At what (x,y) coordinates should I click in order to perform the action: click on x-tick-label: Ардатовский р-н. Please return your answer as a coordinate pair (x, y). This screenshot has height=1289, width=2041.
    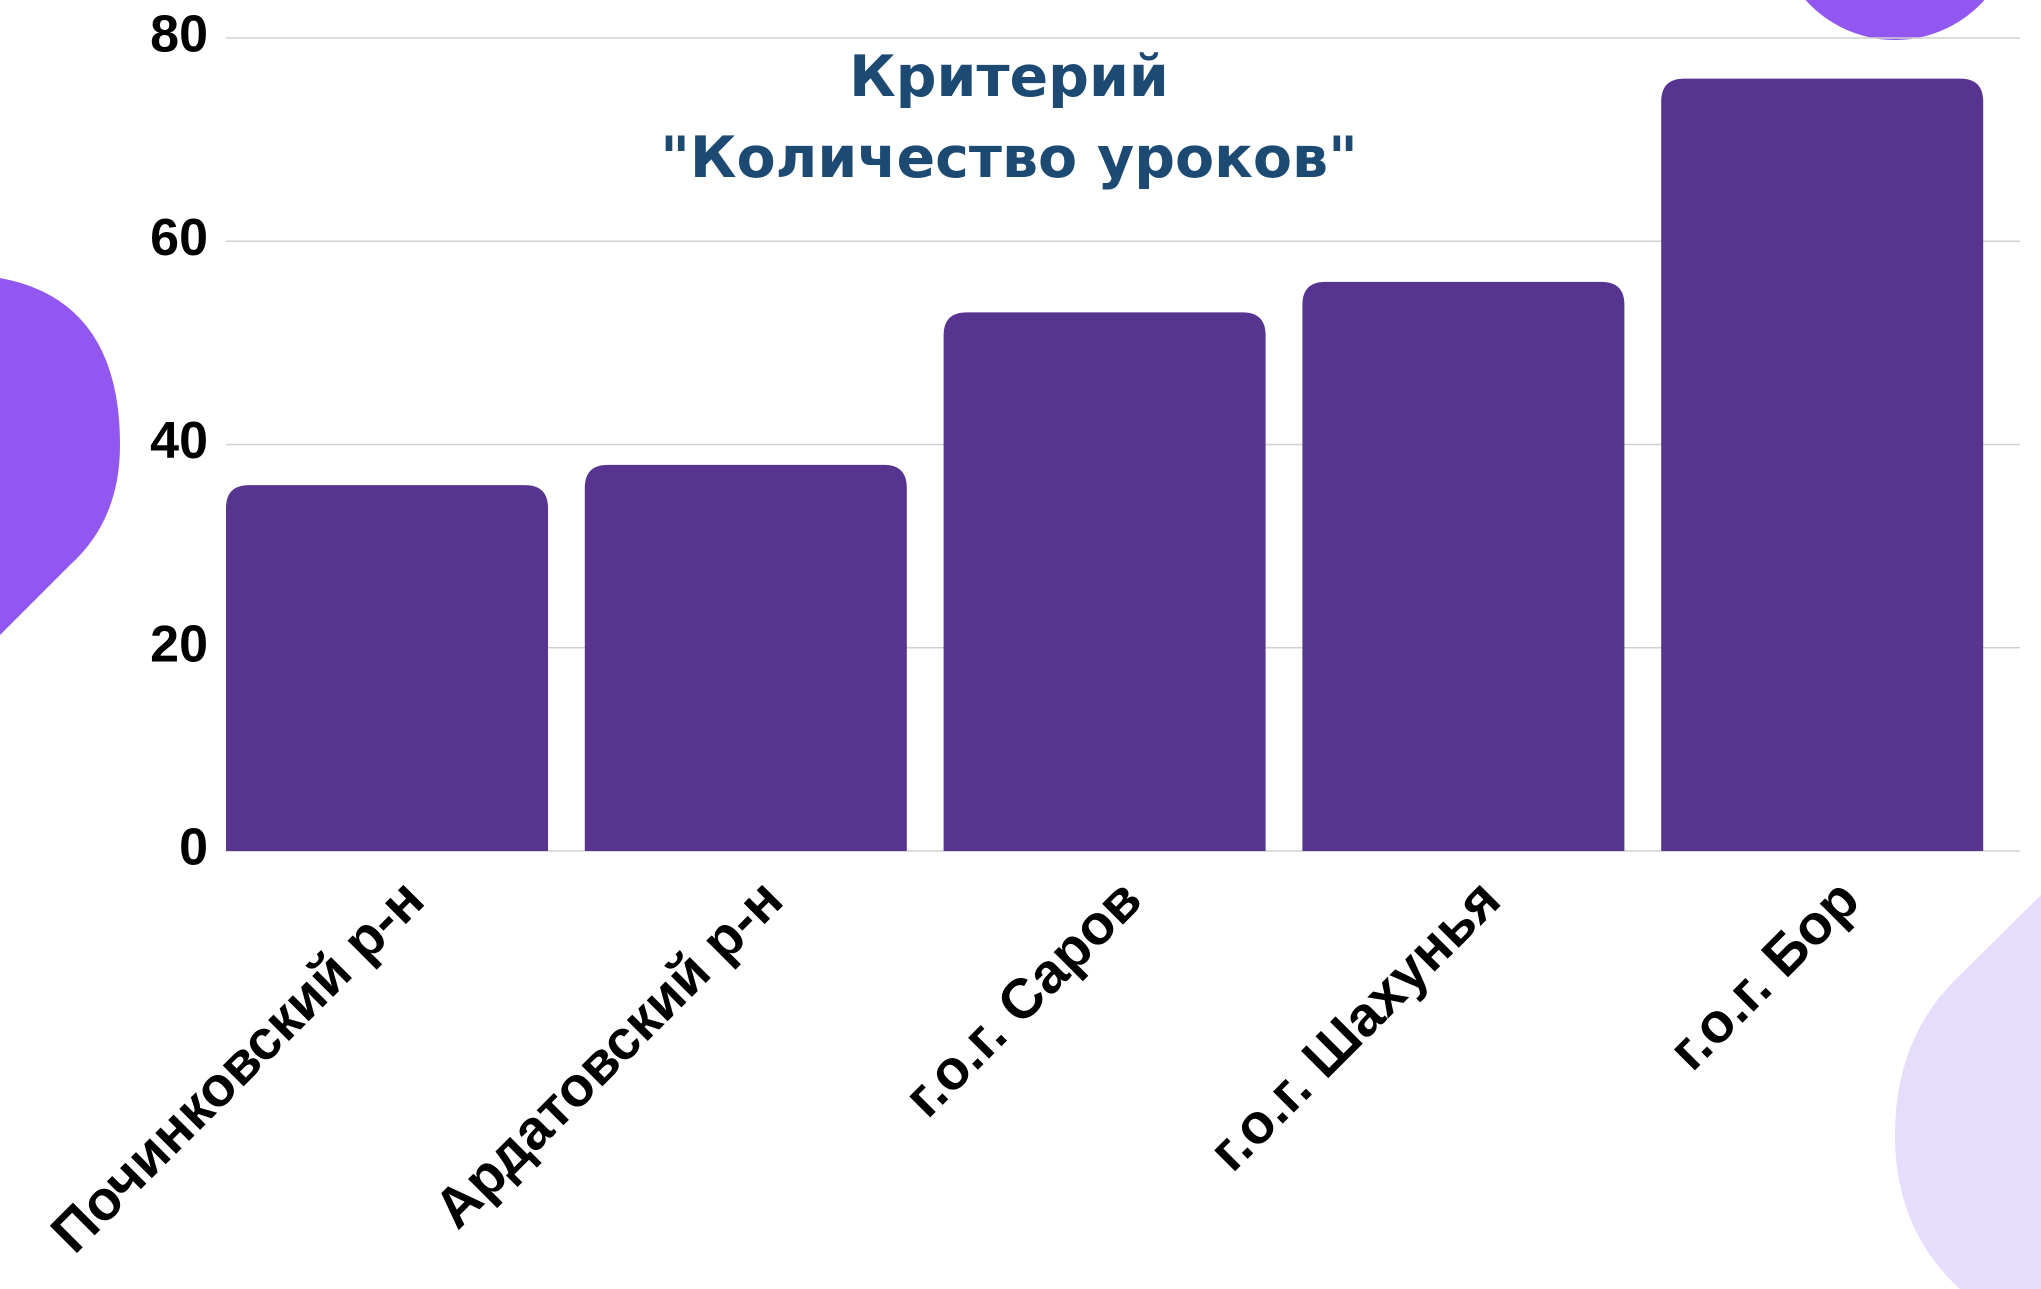
    Looking at the image, I should click on (608, 1053).